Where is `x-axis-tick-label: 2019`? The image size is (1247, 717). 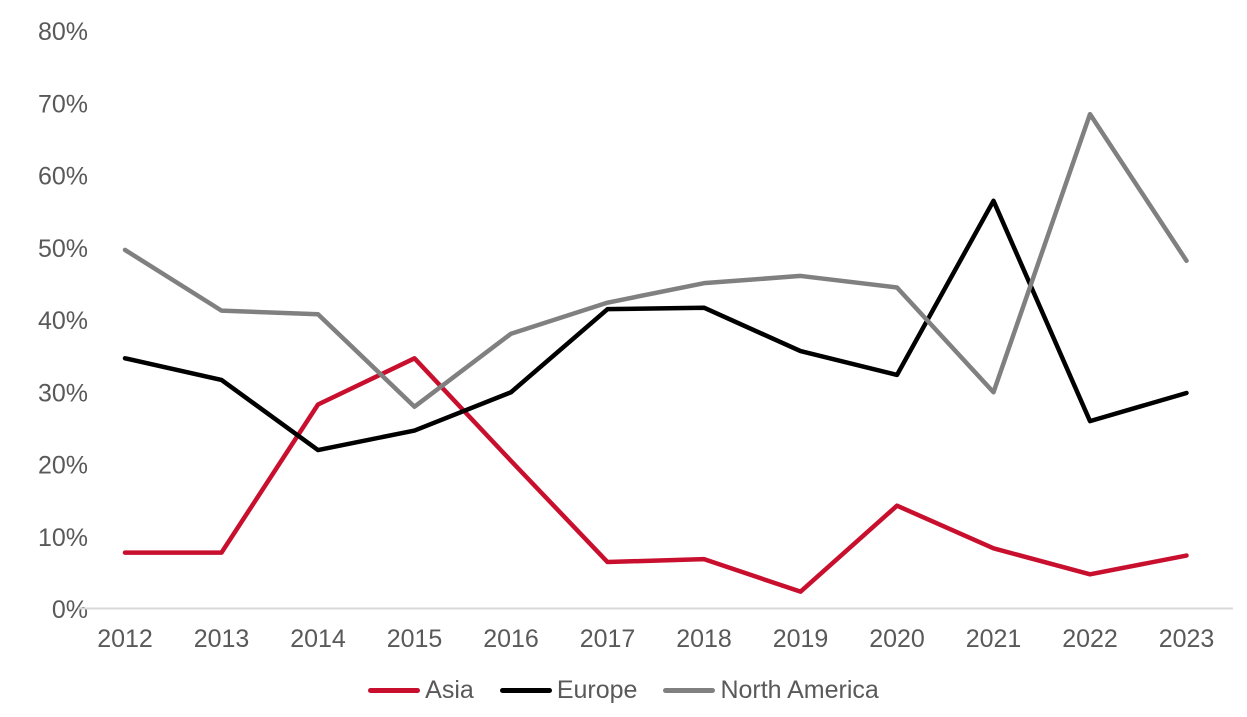 x-axis-tick-label: 2019 is located at coordinates (801, 639).